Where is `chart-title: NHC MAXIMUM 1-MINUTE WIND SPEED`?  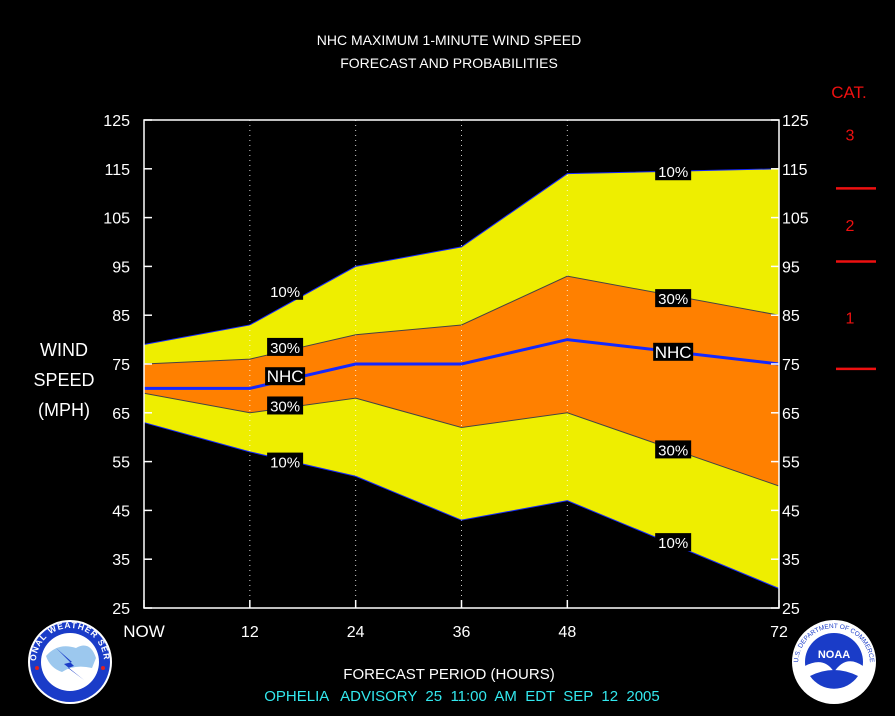 chart-title: NHC MAXIMUM 1-MINUTE WIND SPEED is located at coordinates (449, 40).